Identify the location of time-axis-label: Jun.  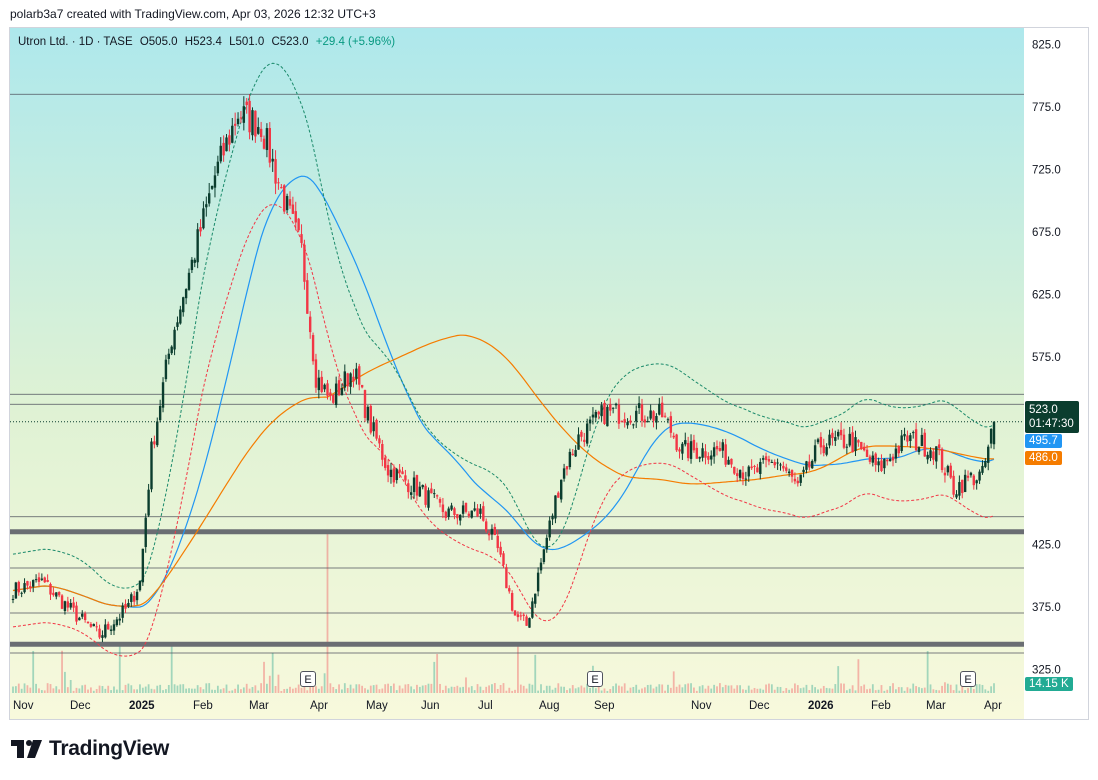
(430, 706).